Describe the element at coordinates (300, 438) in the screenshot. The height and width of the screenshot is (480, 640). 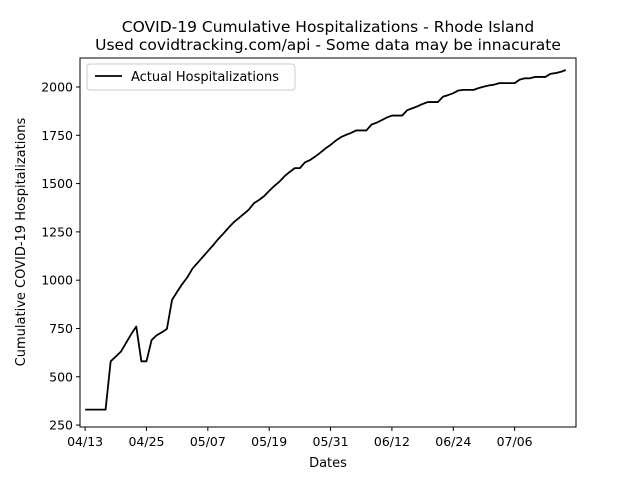
I see `x-axis: 04/13 04/25 05/07 05/19 05/31 06/12 06/24 07/06` at that location.